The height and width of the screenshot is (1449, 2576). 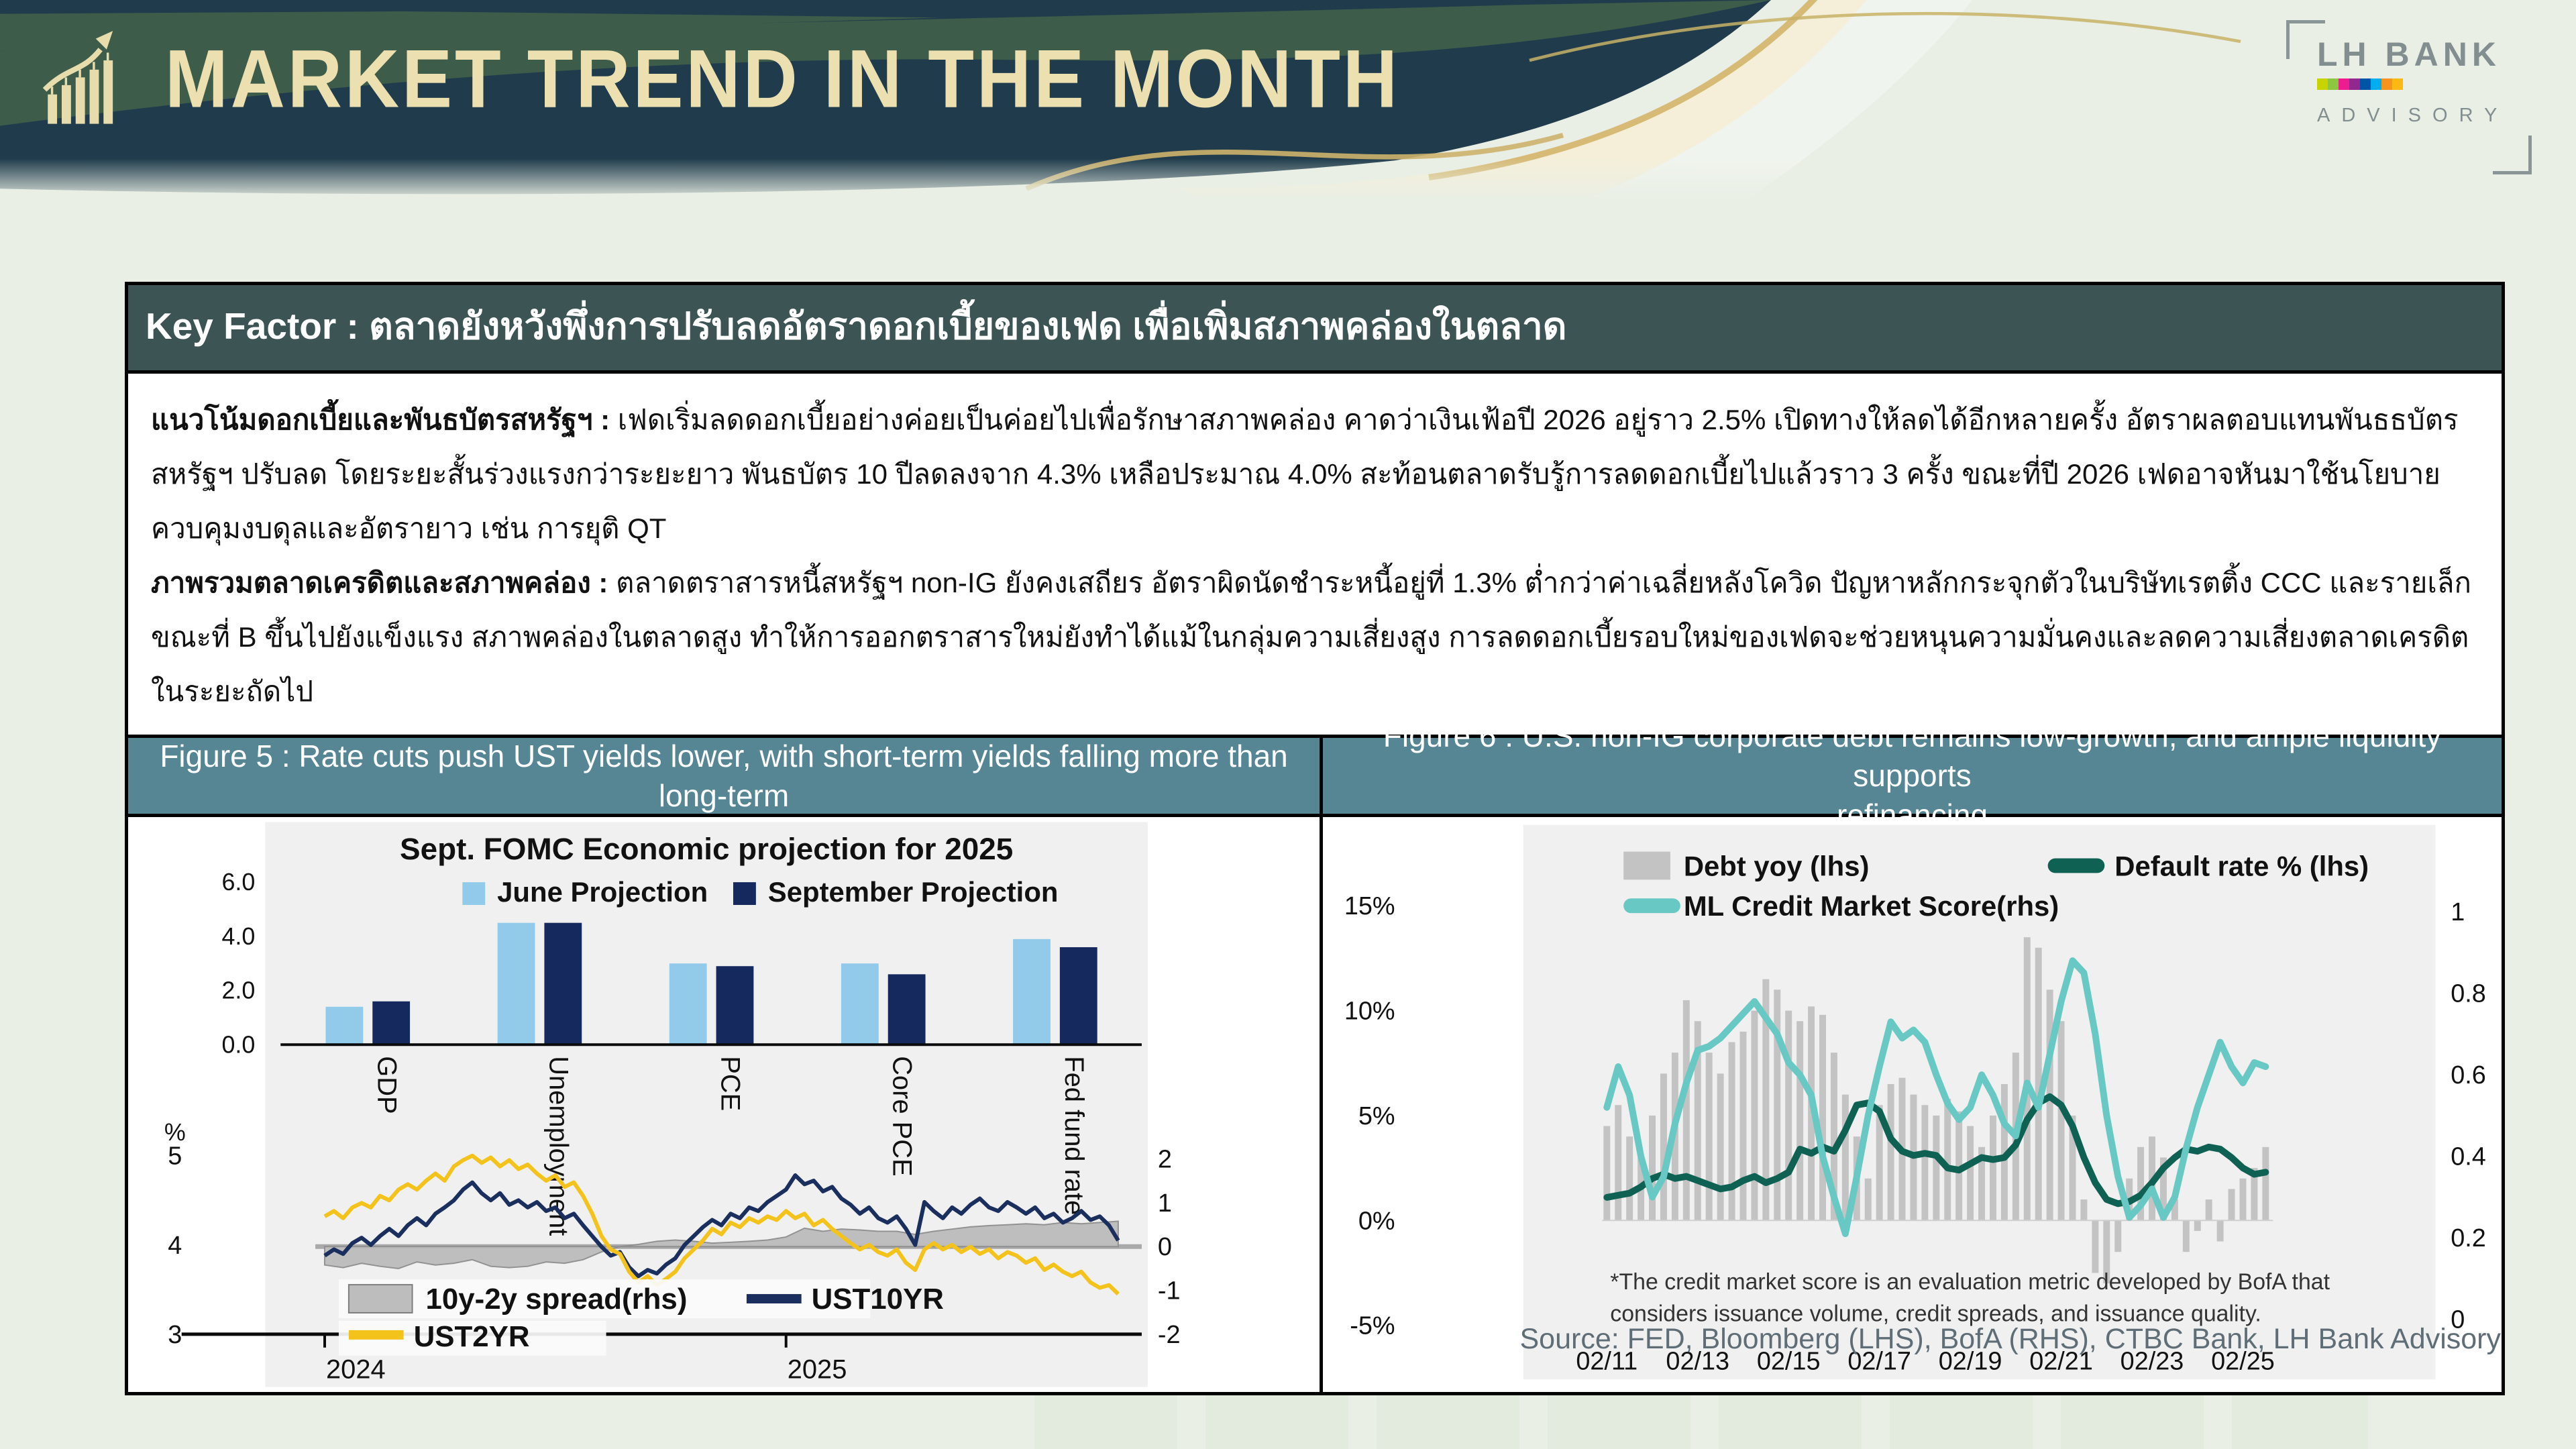 I want to click on svg-text: 5, so click(x=175, y=1156).